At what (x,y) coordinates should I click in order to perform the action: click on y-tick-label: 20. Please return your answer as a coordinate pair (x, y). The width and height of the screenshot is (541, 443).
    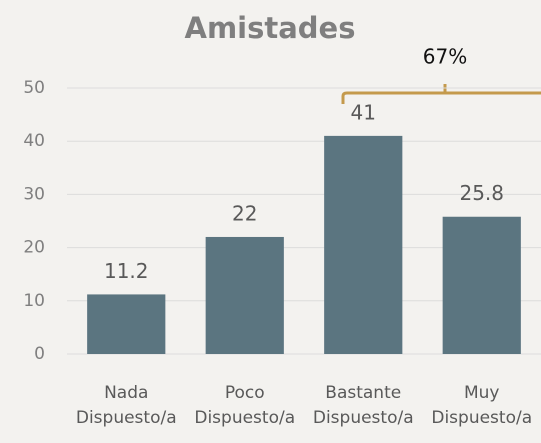
    Looking at the image, I should click on (34, 248).